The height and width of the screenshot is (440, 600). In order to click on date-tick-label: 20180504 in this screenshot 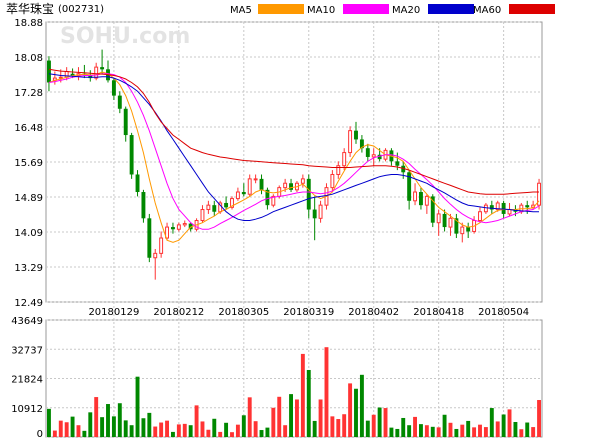, I will do `click(503, 312)`.